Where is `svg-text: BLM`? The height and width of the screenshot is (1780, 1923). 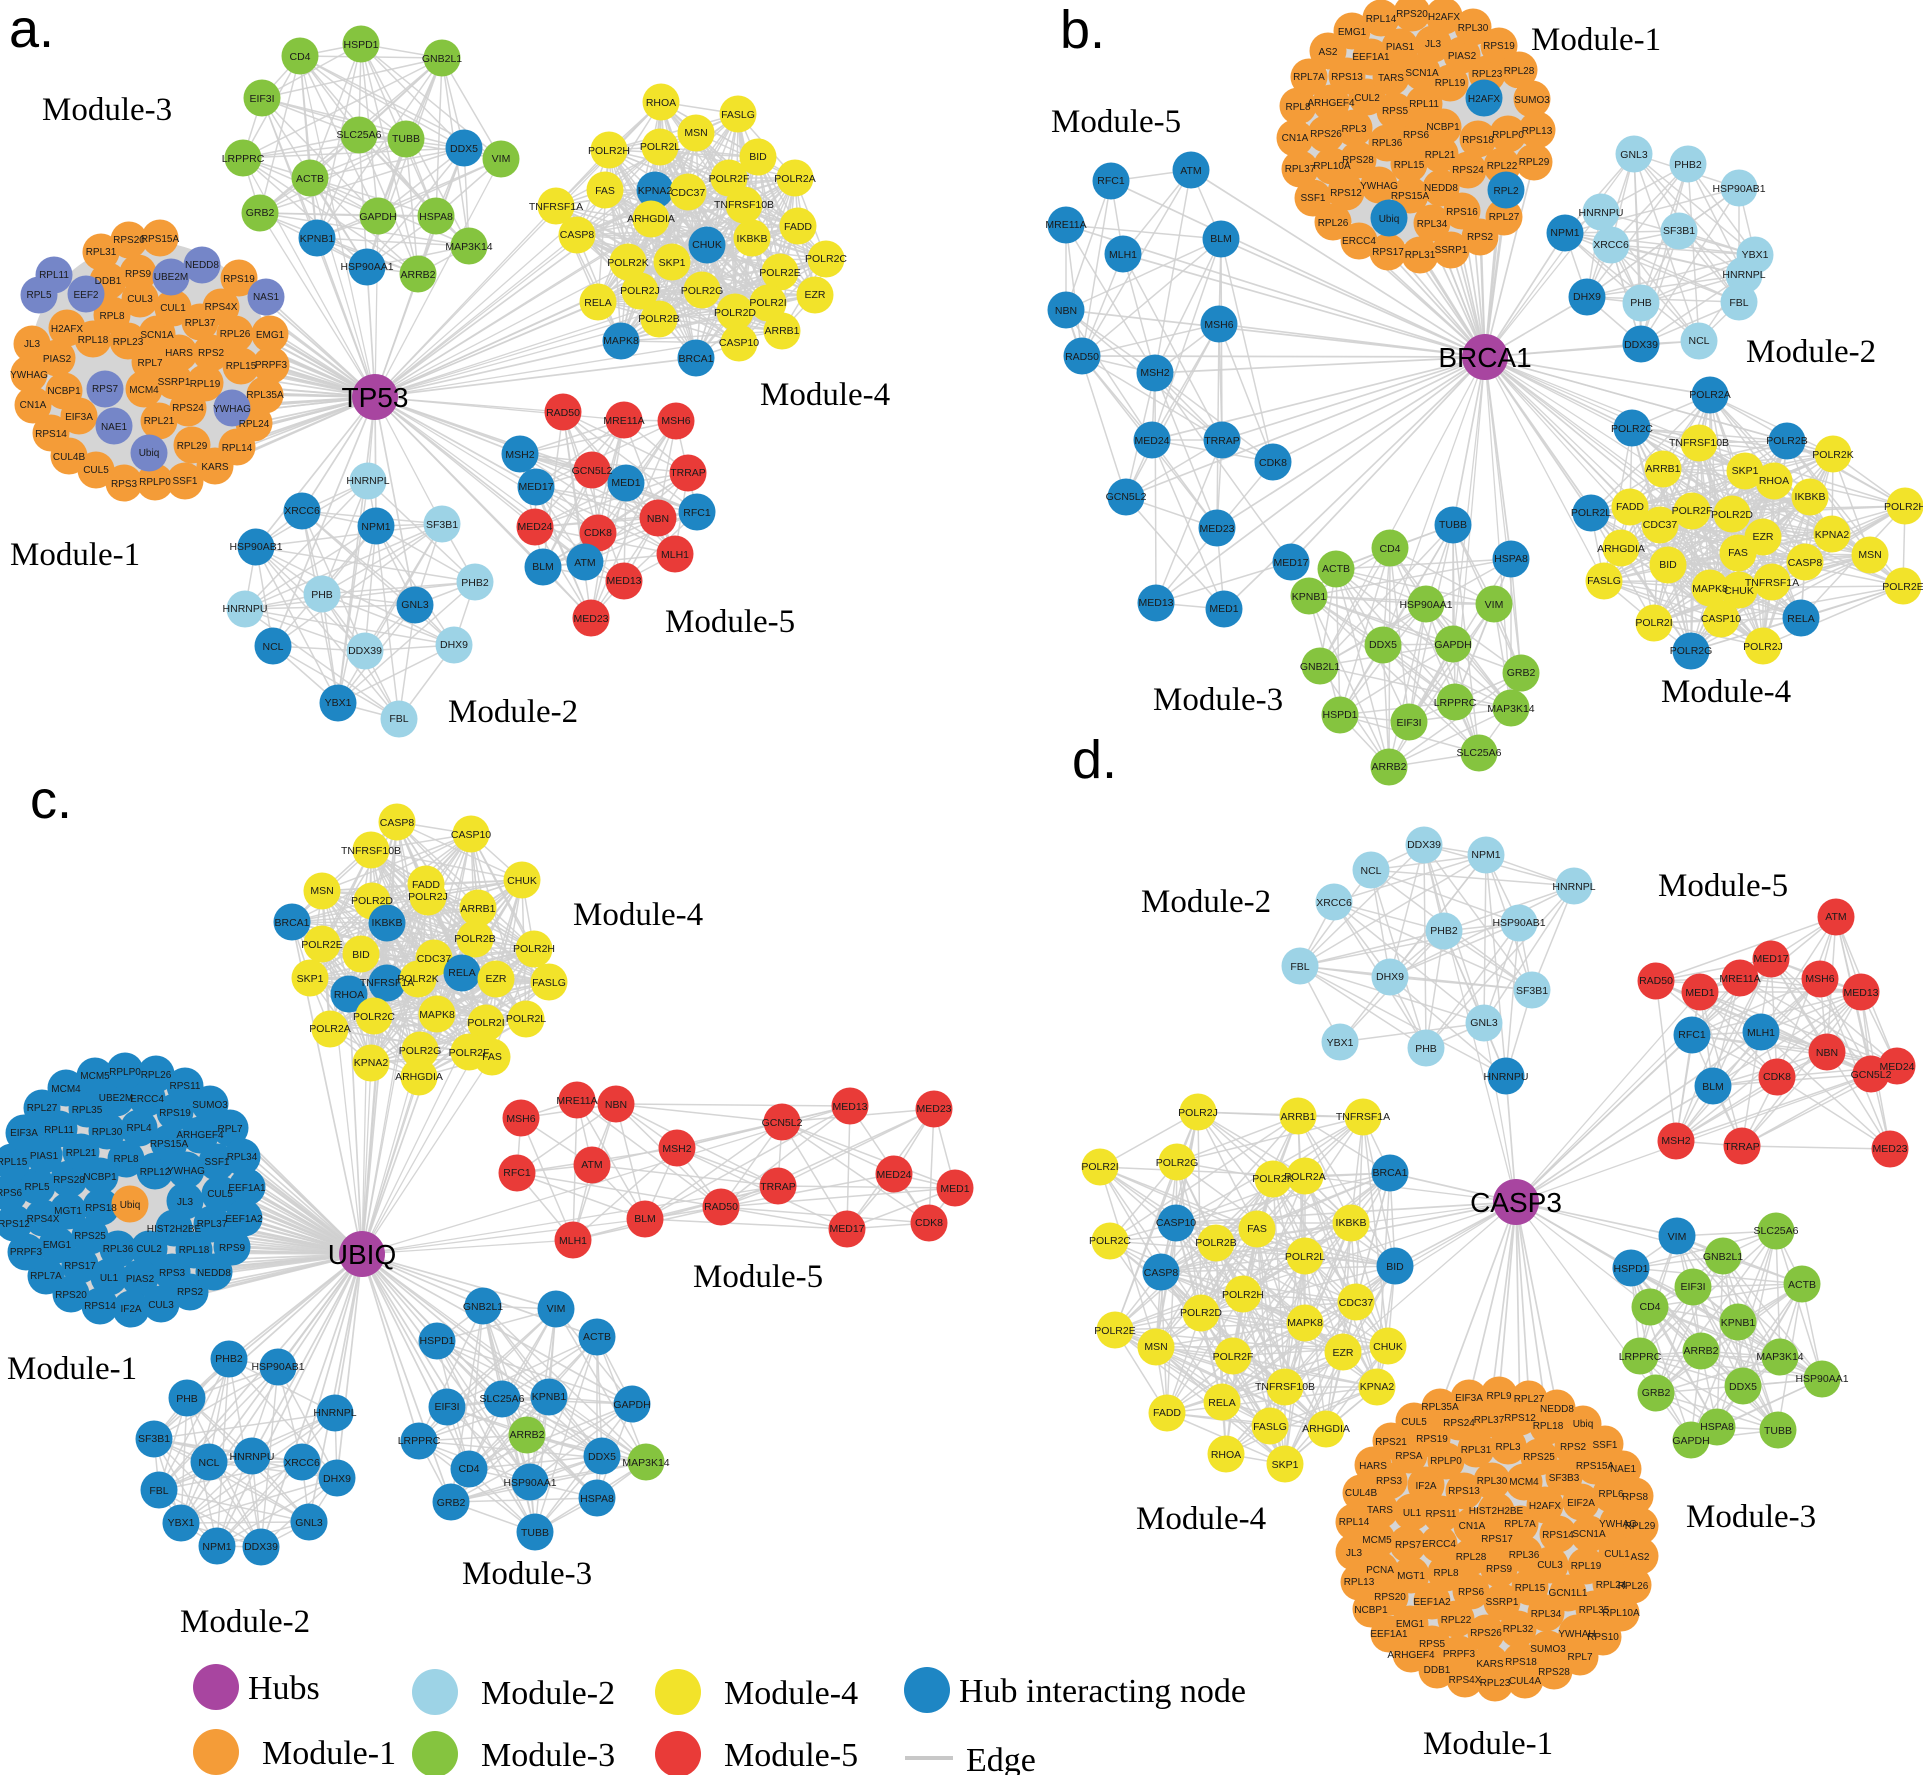 svg-text: BLM is located at coordinates (1221, 239).